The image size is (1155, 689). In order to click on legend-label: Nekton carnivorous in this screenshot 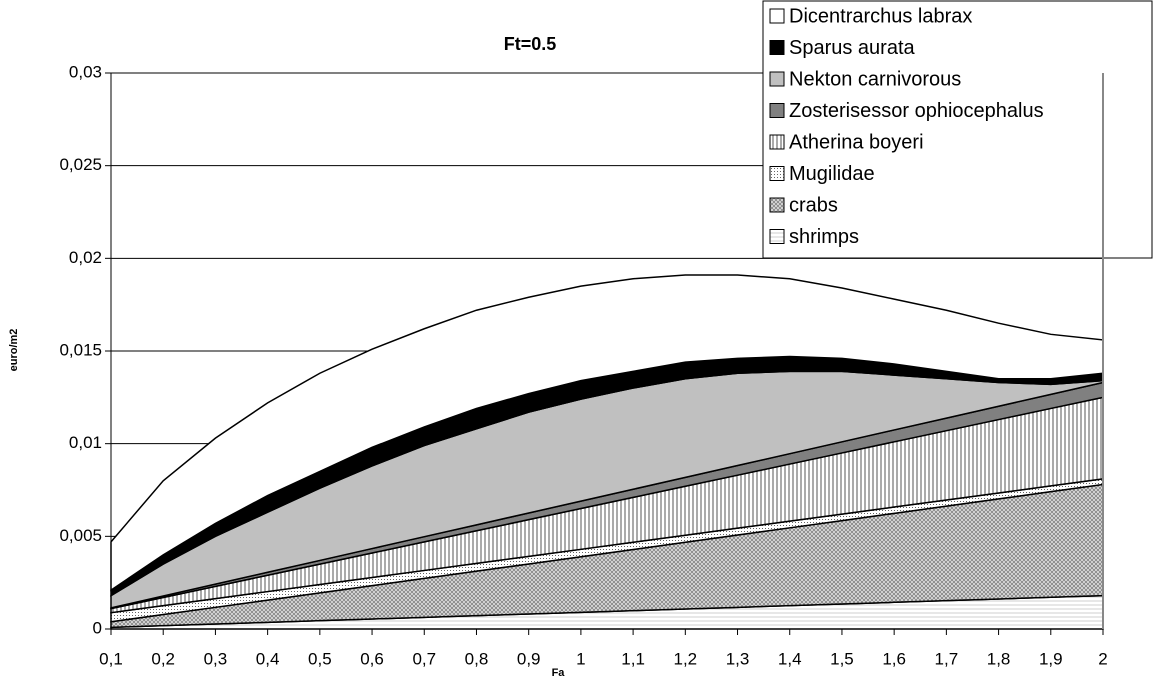, I will do `click(875, 79)`.